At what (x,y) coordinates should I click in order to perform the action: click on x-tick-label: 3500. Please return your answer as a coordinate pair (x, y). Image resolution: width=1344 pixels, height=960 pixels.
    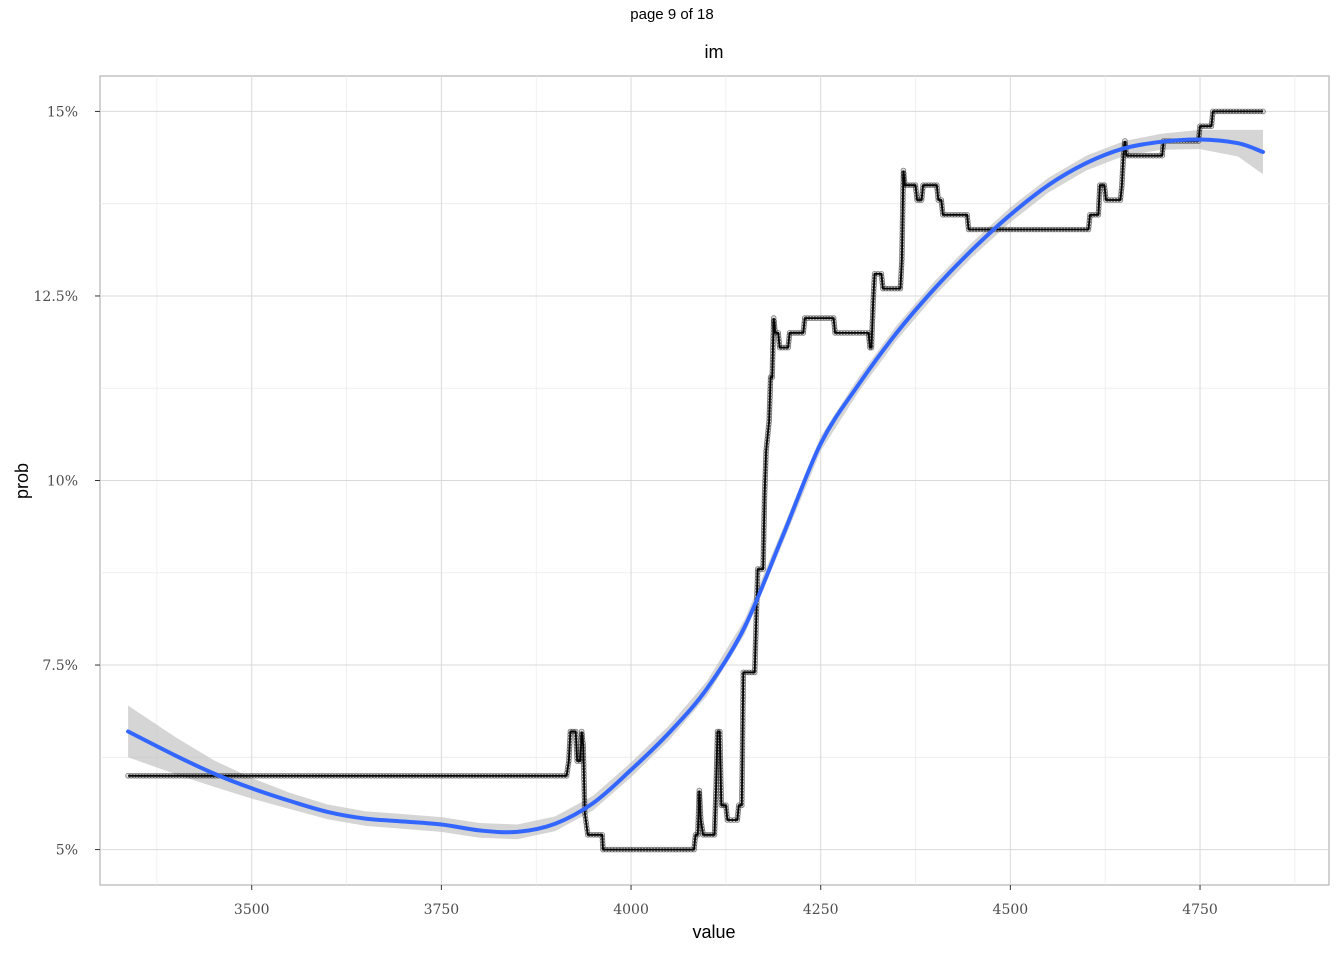
    Looking at the image, I should click on (252, 910).